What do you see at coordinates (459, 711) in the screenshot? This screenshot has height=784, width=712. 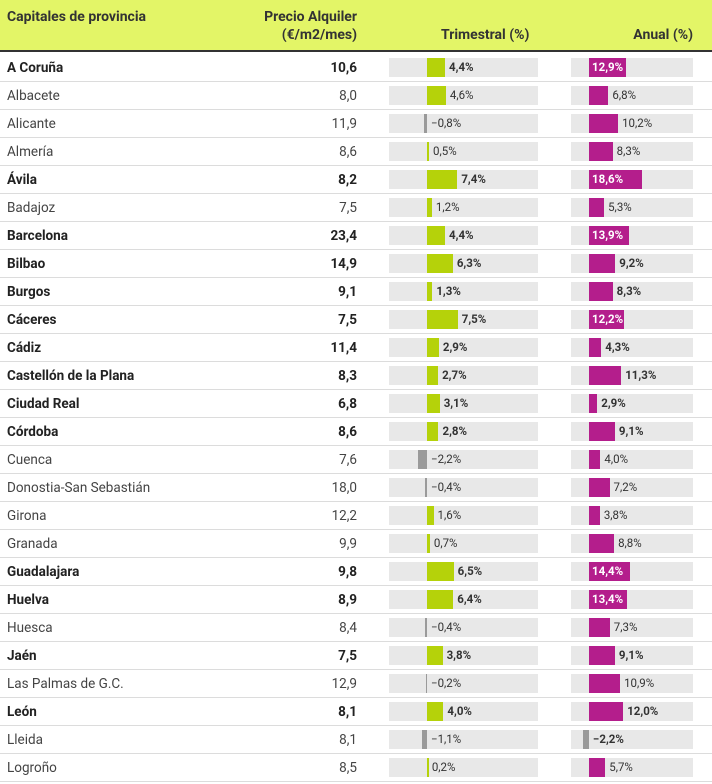 I see `quarterly-label: 4,0%` at bounding box center [459, 711].